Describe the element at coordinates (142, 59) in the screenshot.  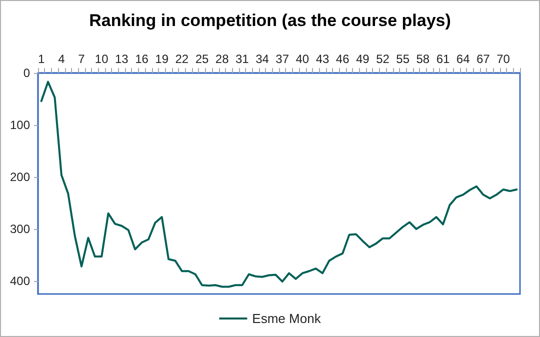
I see `x-tick-label: 16` at that location.